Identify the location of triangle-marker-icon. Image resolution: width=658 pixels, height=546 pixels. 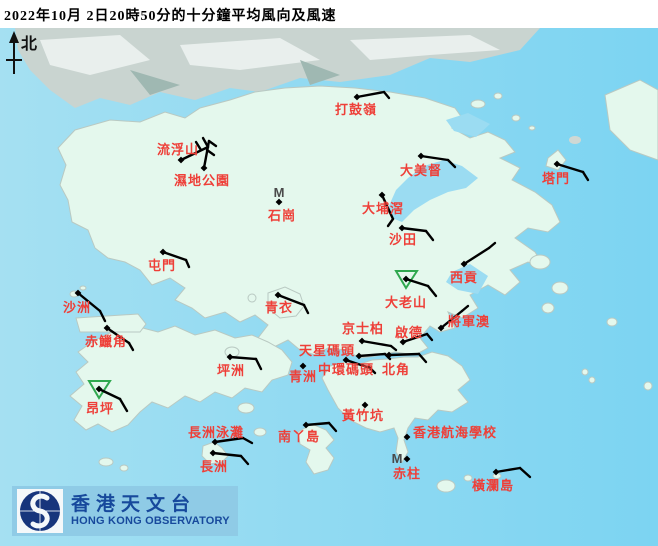
(99, 390).